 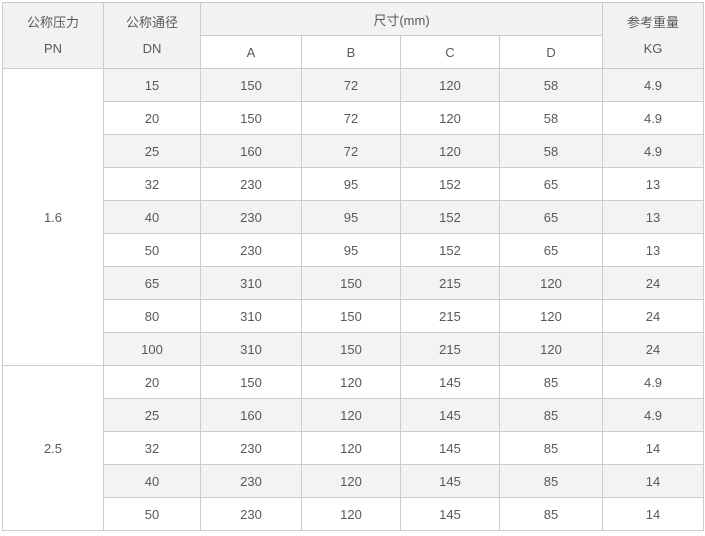 I want to click on cell-dn: 65, so click(x=152, y=283).